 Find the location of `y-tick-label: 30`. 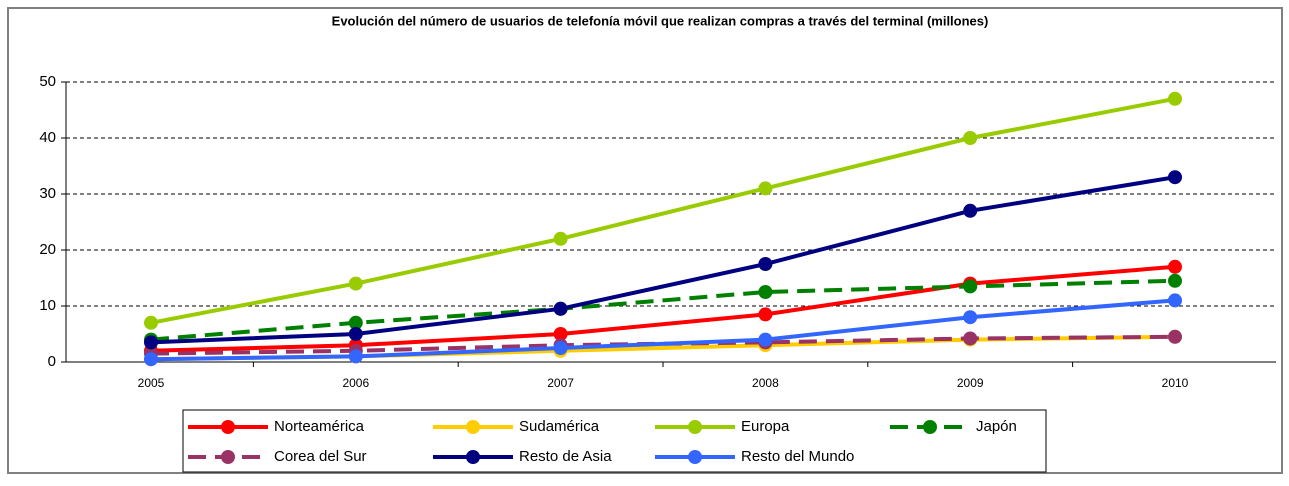

y-tick-label: 30 is located at coordinates (47, 193).